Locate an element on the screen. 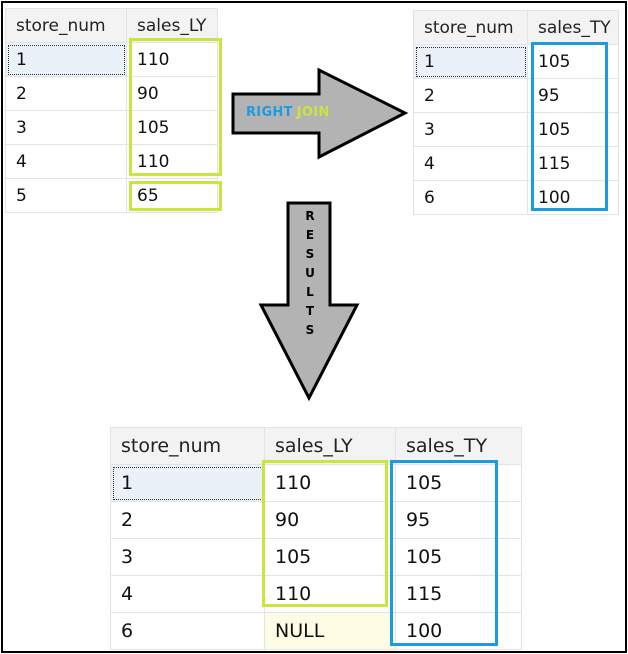 The image size is (628, 654). table-row: 4 115 is located at coordinates (516, 163).